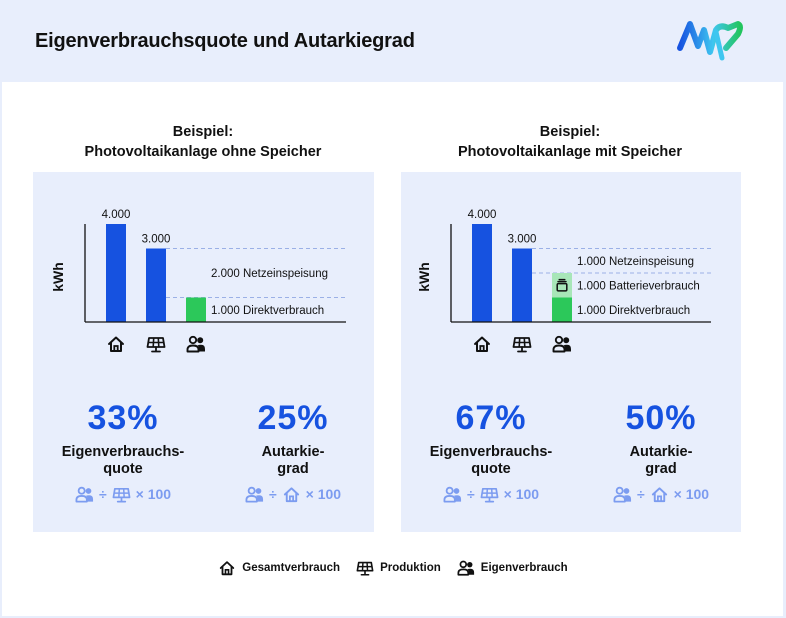 The height and width of the screenshot is (618, 786). I want to click on header: Eigenverbrauchsquote und Autarkiegrad, so click(393, 41).